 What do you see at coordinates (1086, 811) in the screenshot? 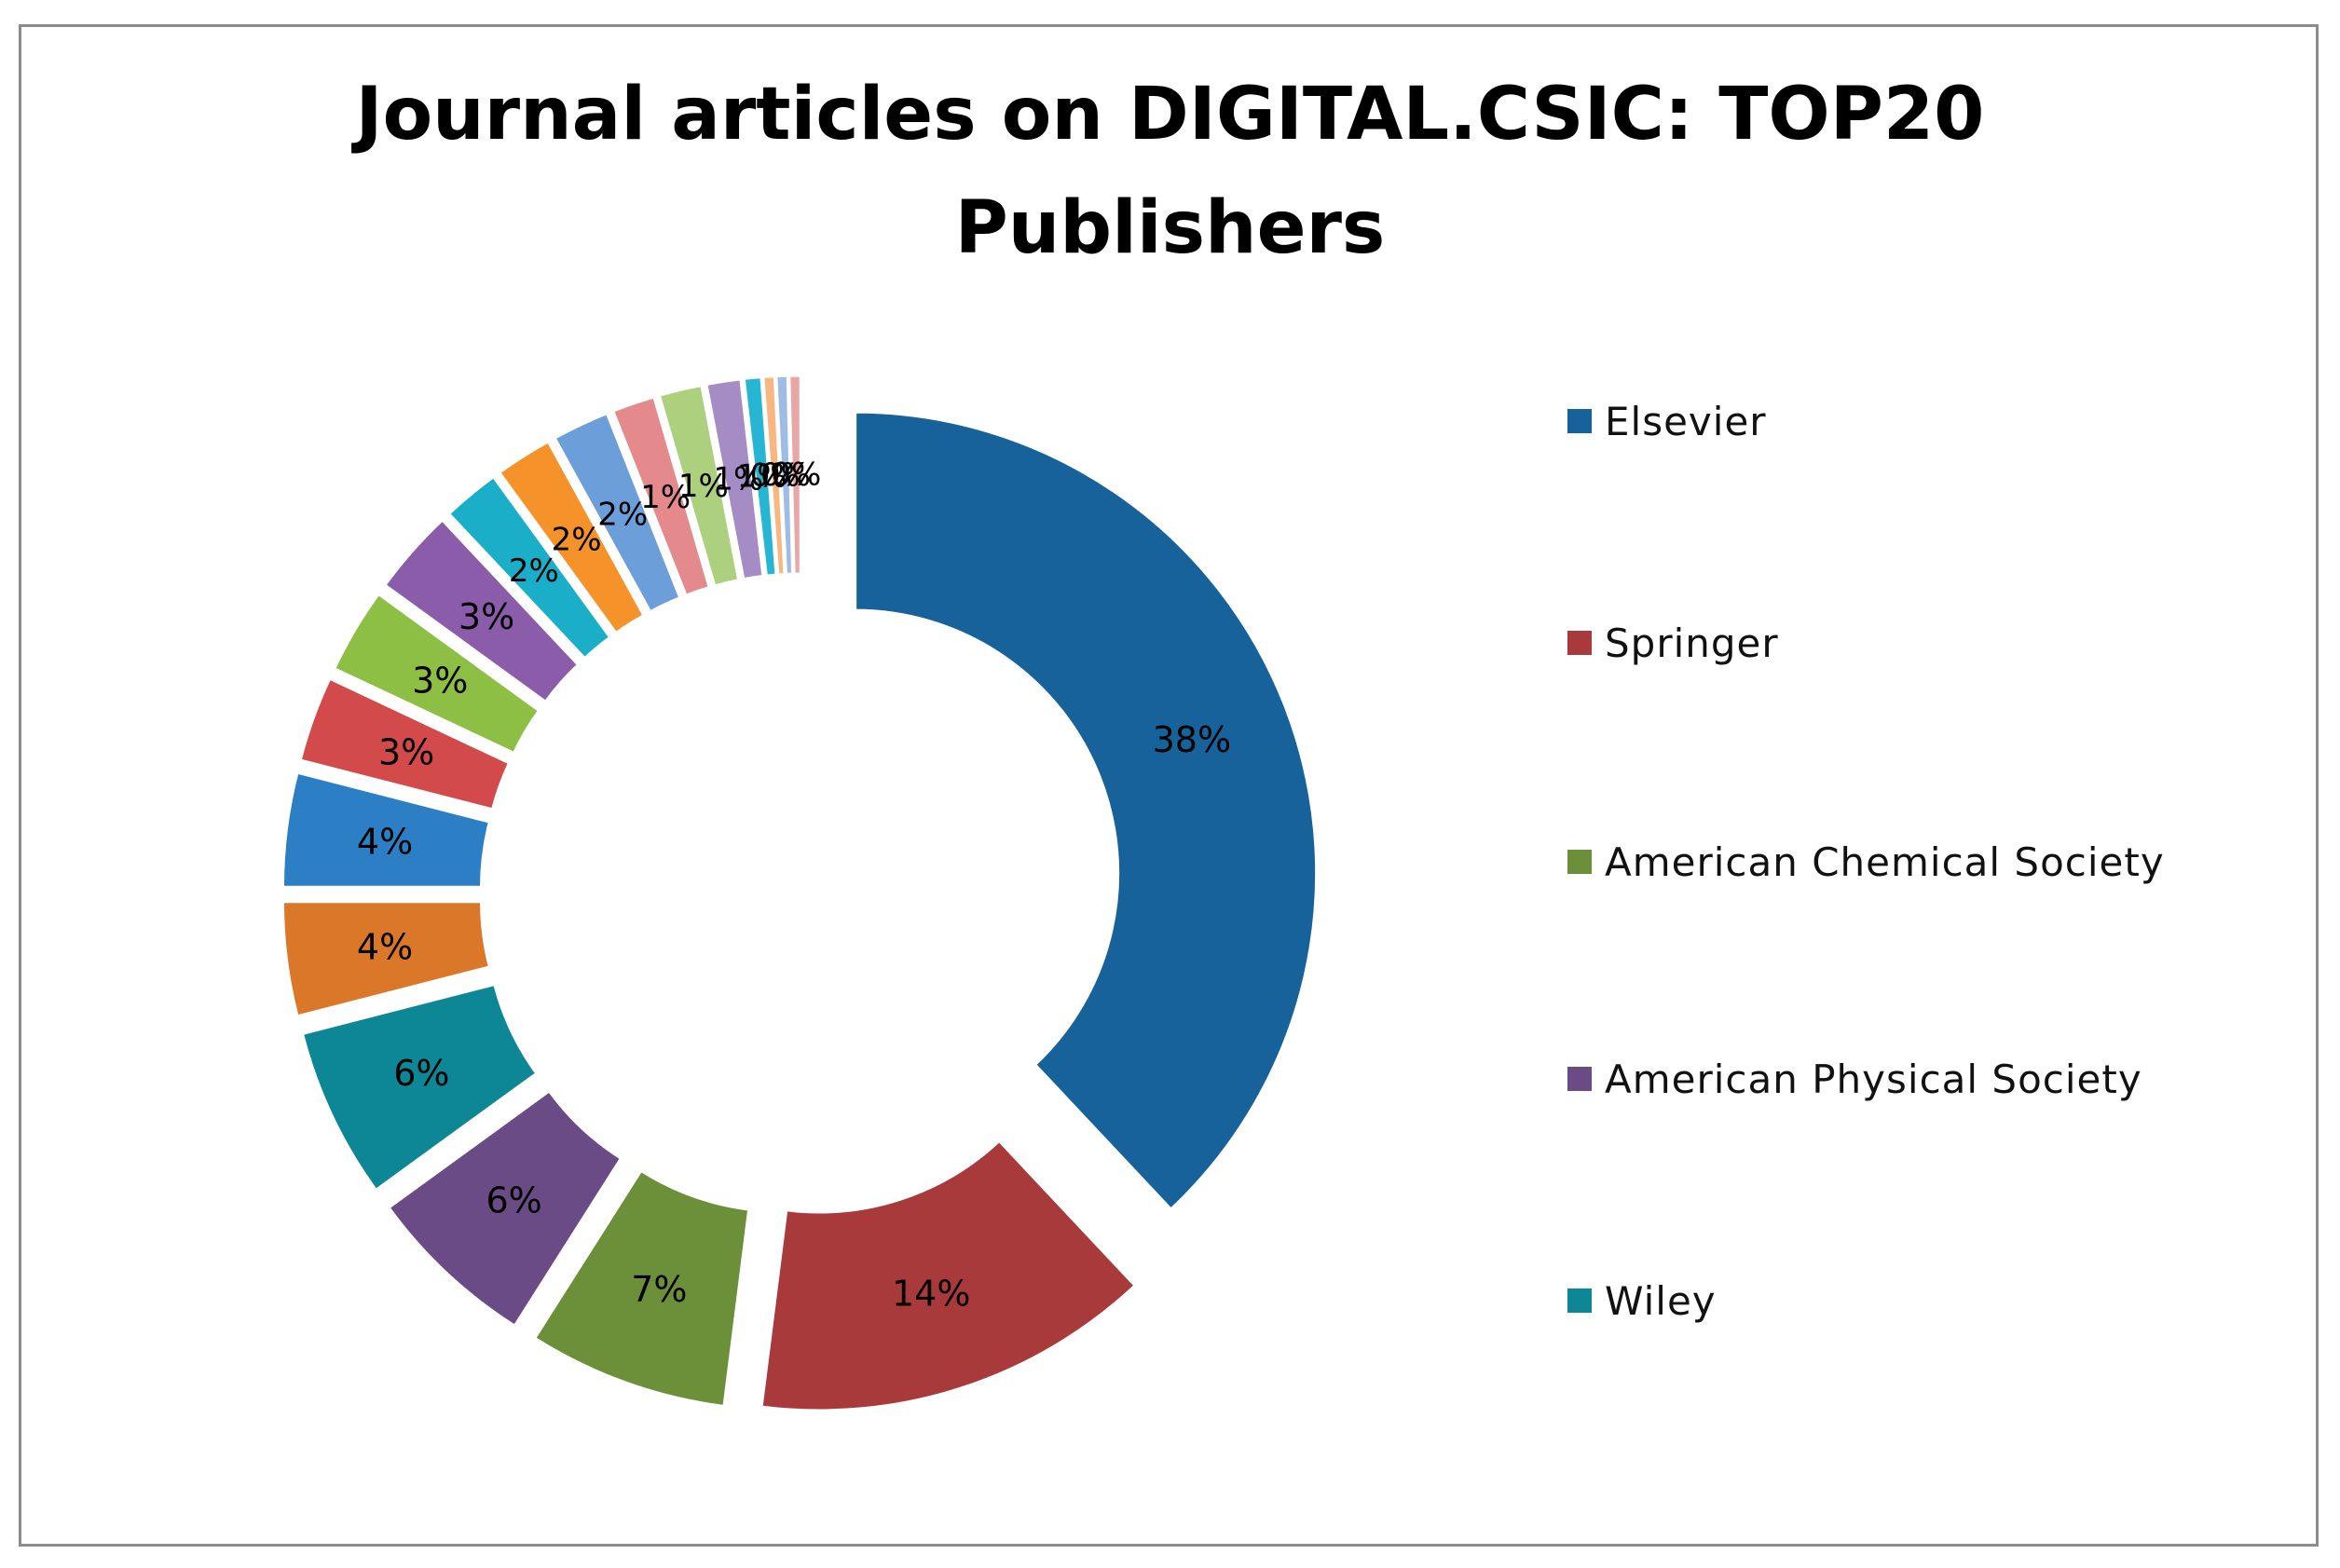
I see `slice-elsevier` at bounding box center [1086, 811].